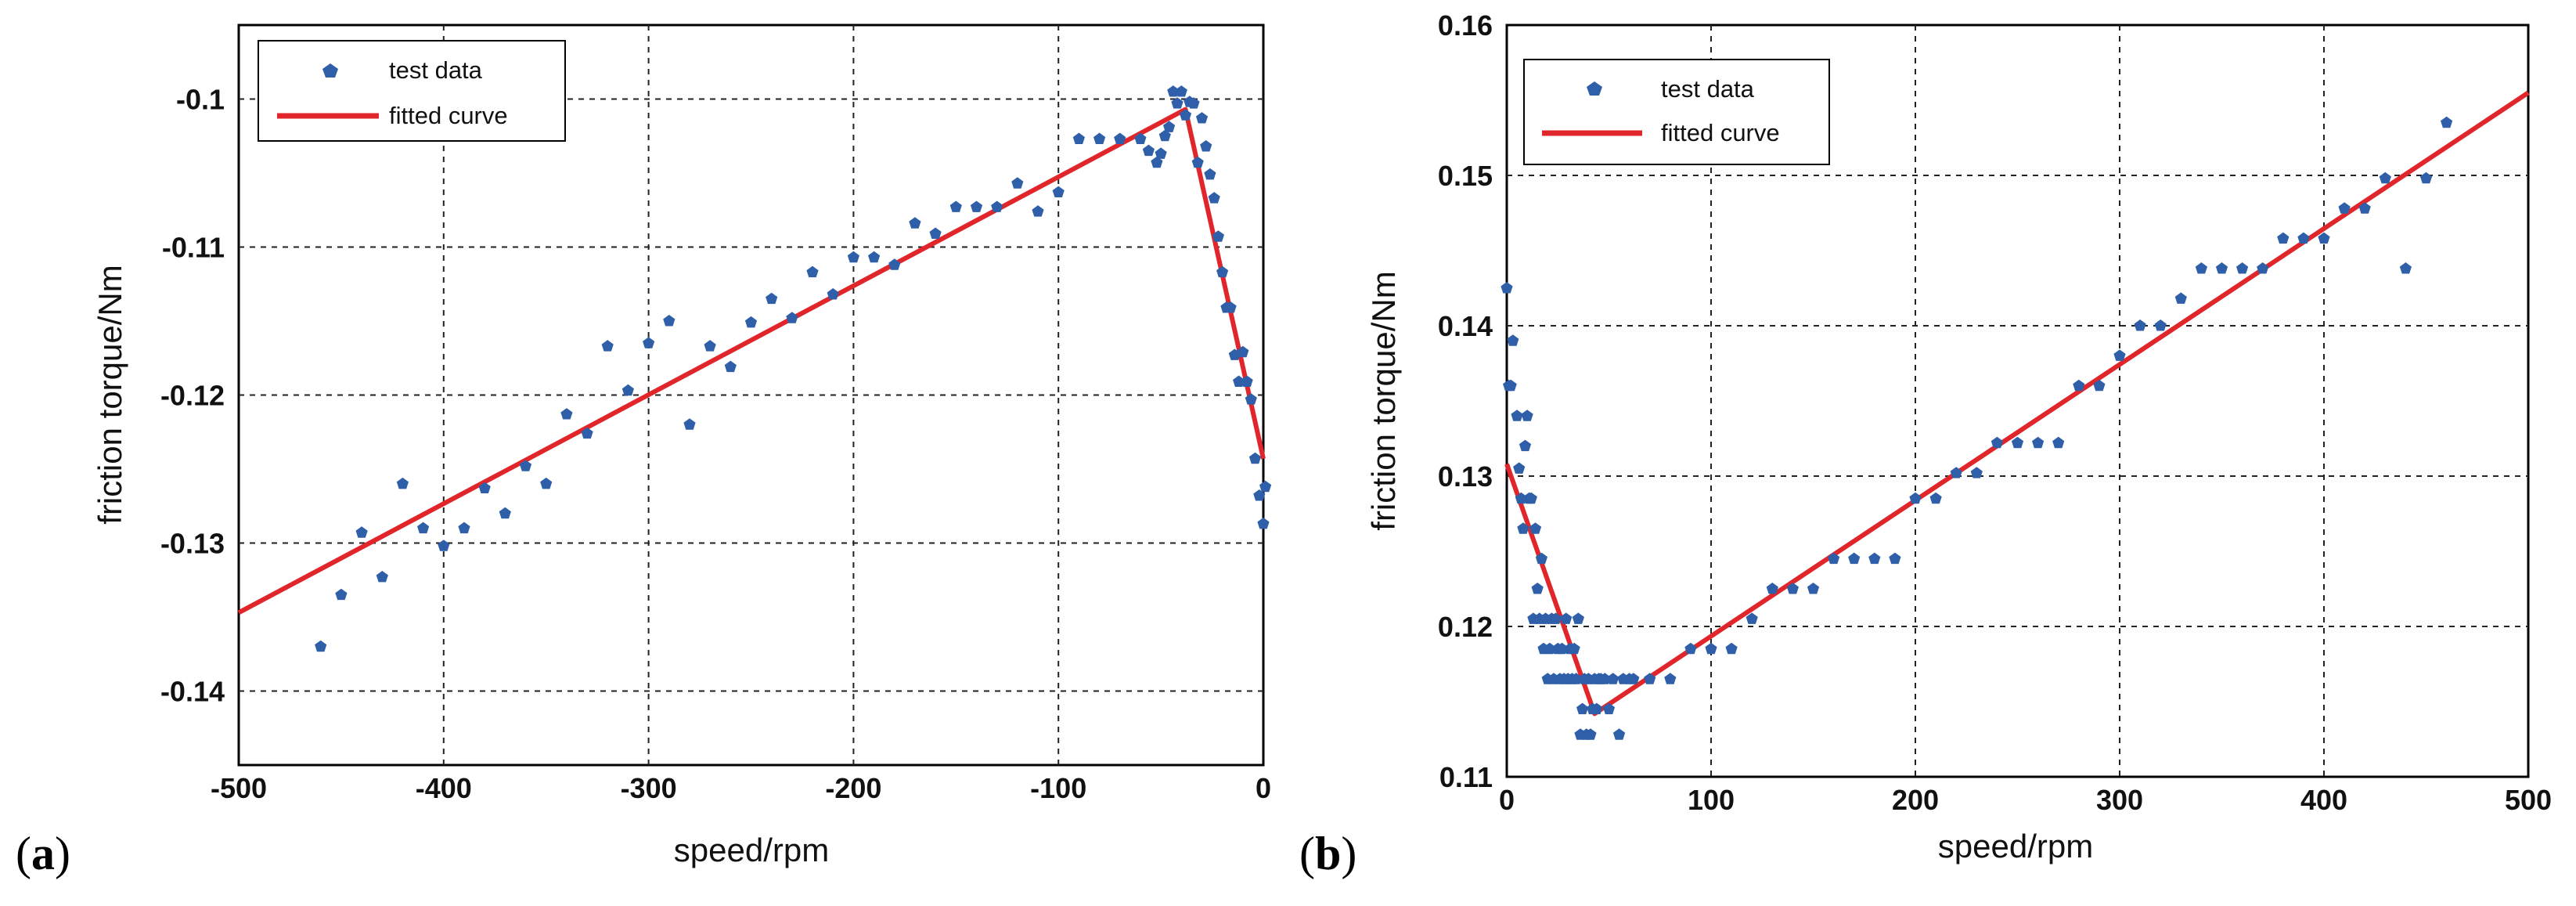 The image size is (2576, 906). What do you see at coordinates (1465, 476) in the screenshot?
I see `chart-b-y-tick-label: 0.13` at bounding box center [1465, 476].